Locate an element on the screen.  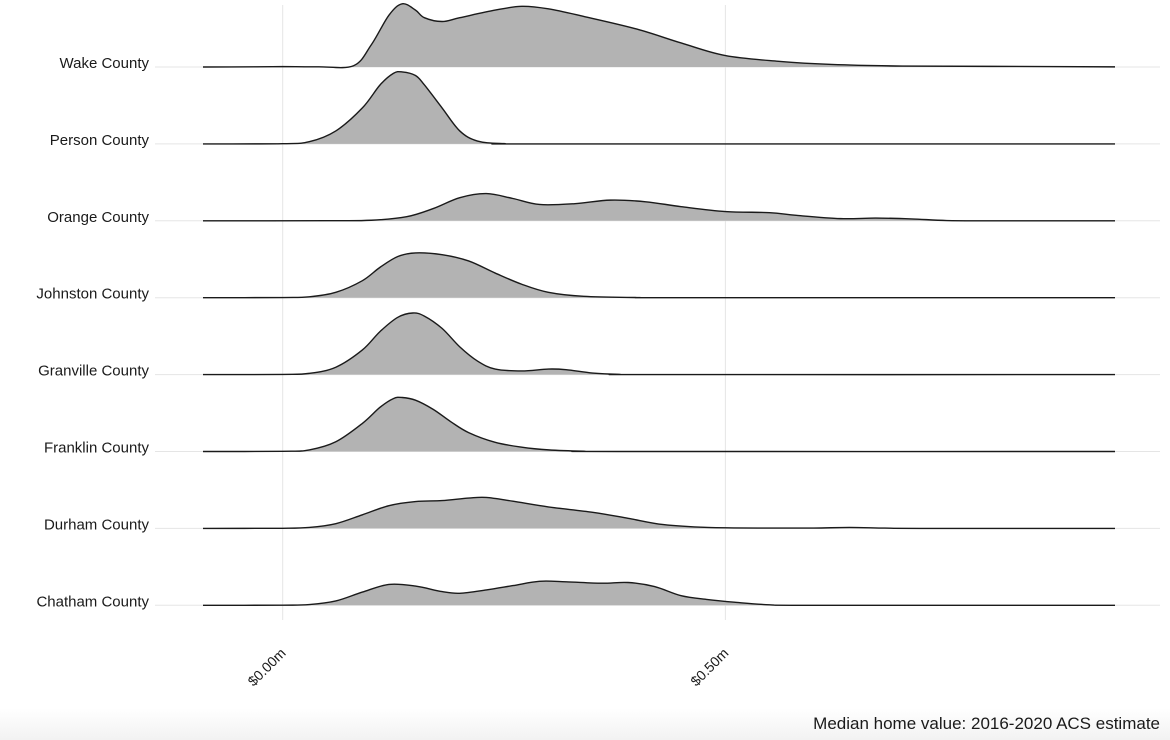
x-tick-label: $0.50m is located at coordinates (709, 667).